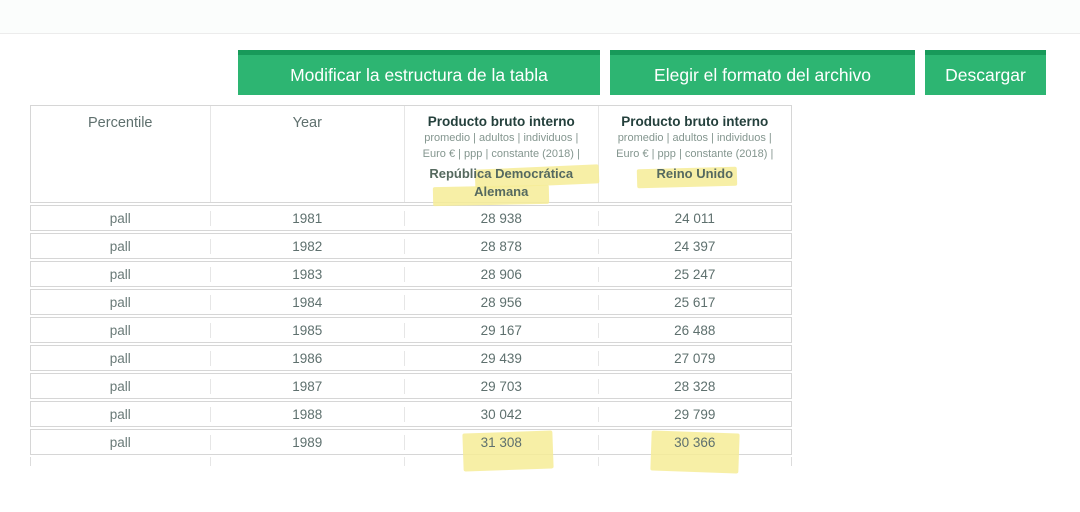 The height and width of the screenshot is (512, 1080). What do you see at coordinates (502, 246) in the screenshot?
I see `gdp-ddr-cell: 28 878` at bounding box center [502, 246].